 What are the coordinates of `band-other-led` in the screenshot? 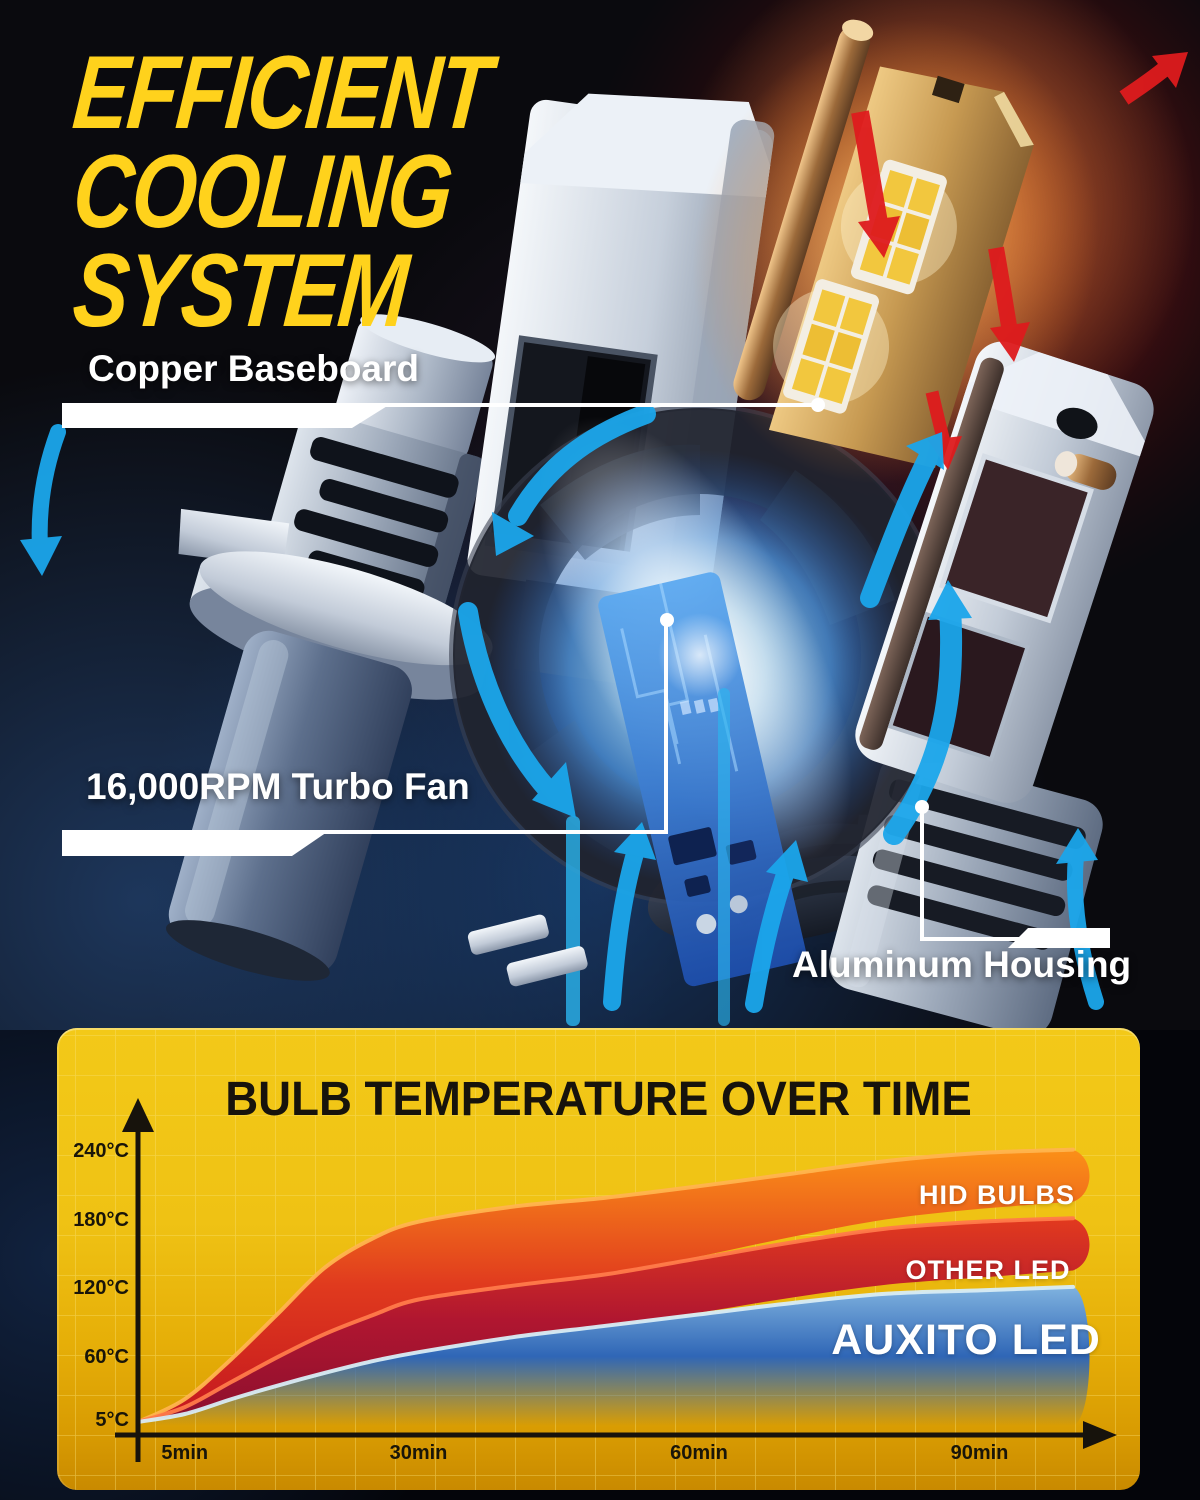 It's located at (614, 1320).